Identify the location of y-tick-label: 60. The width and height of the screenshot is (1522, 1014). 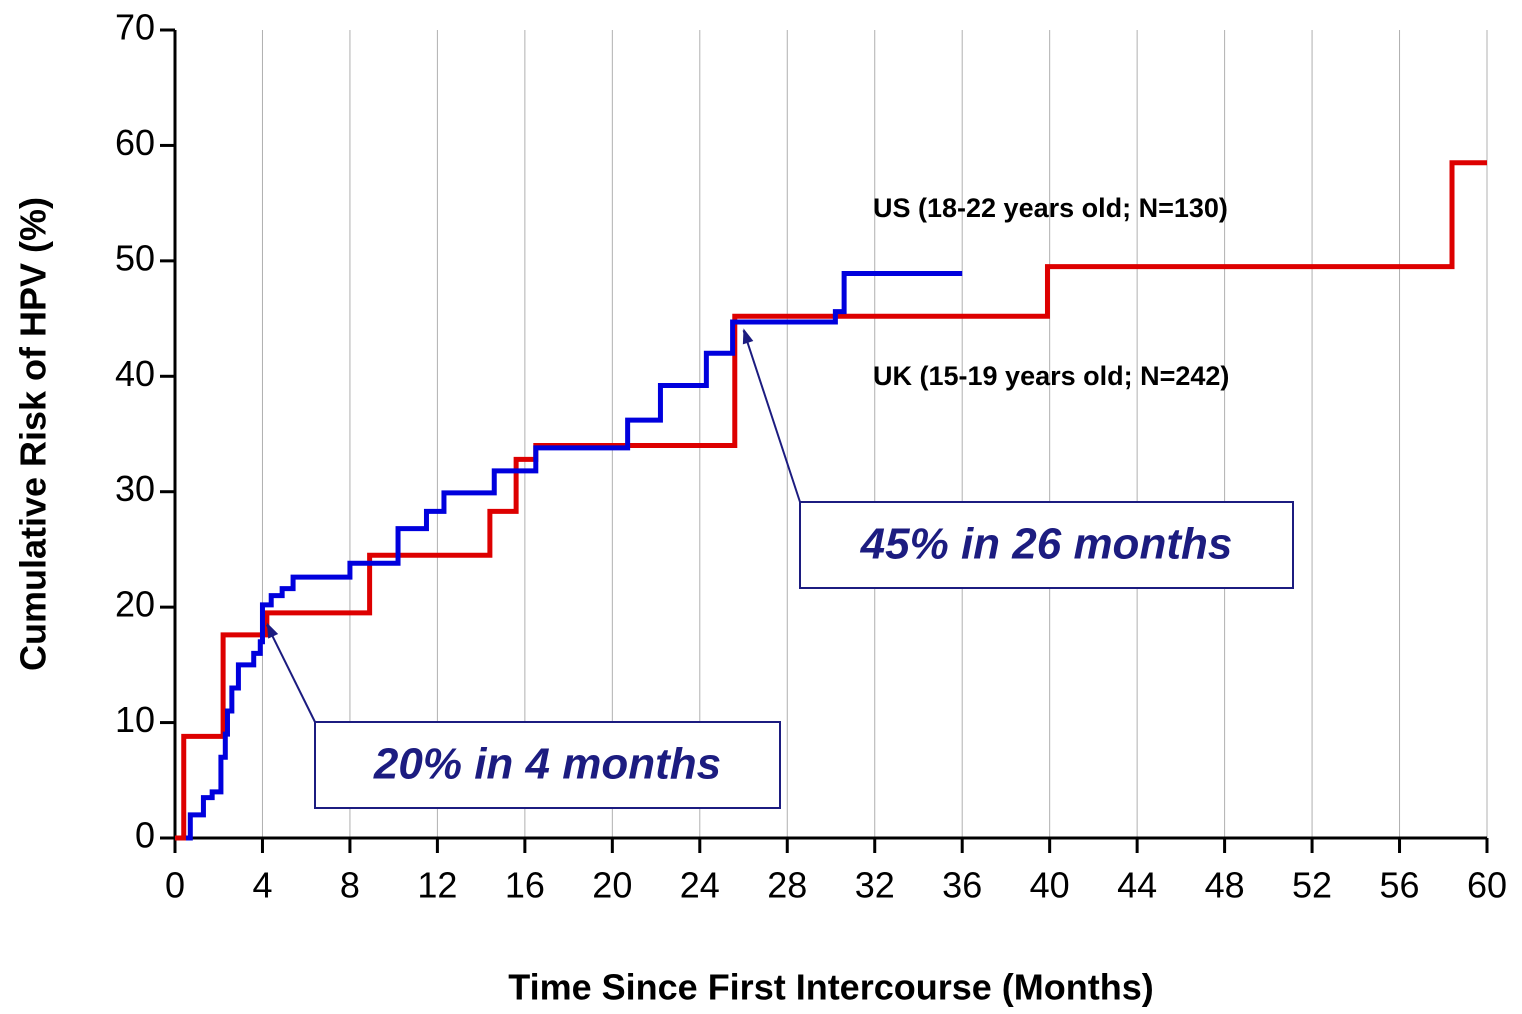
(135, 142).